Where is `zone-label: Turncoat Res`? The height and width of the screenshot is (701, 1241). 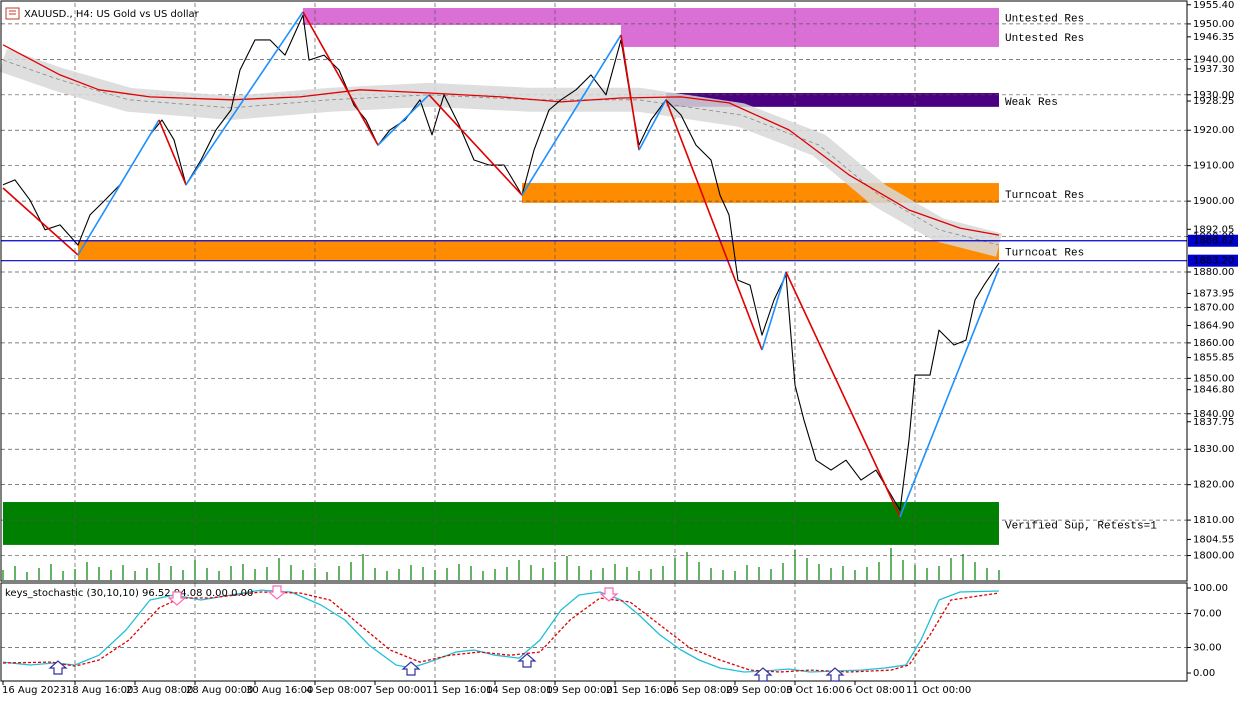 zone-label: Turncoat Res is located at coordinates (1044, 253).